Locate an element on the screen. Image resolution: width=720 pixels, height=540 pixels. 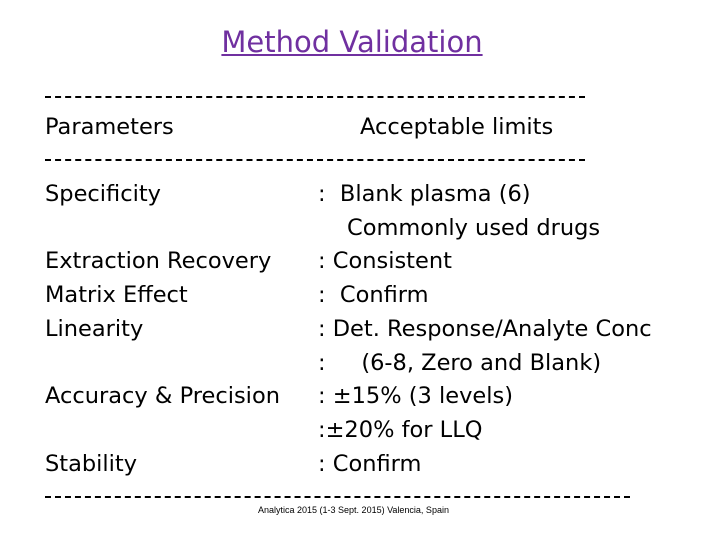
parameter: Extraction Recovery is located at coordinates (158, 261).